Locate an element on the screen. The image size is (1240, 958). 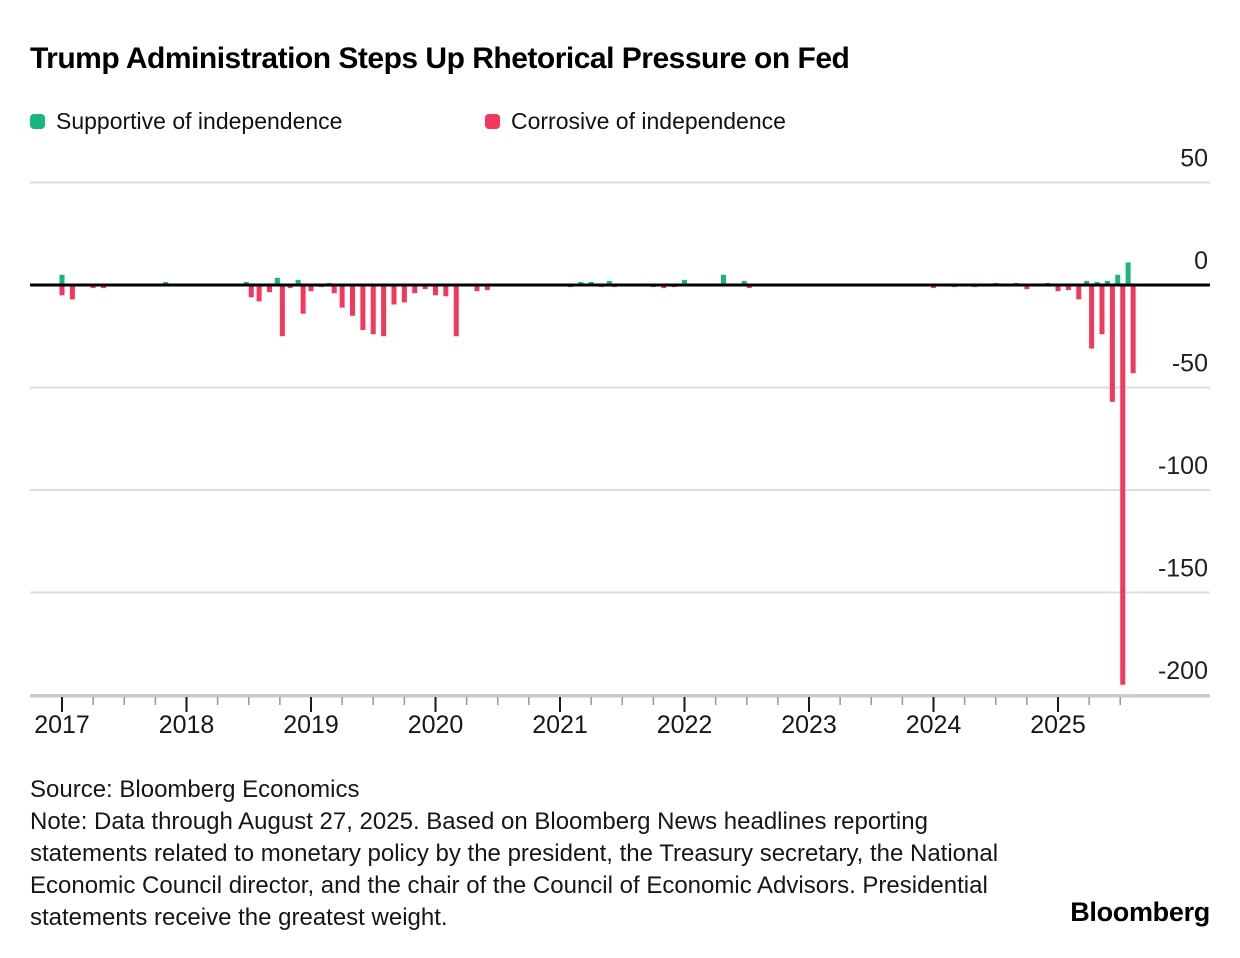
x-tick-label: 2019 is located at coordinates (311, 725).